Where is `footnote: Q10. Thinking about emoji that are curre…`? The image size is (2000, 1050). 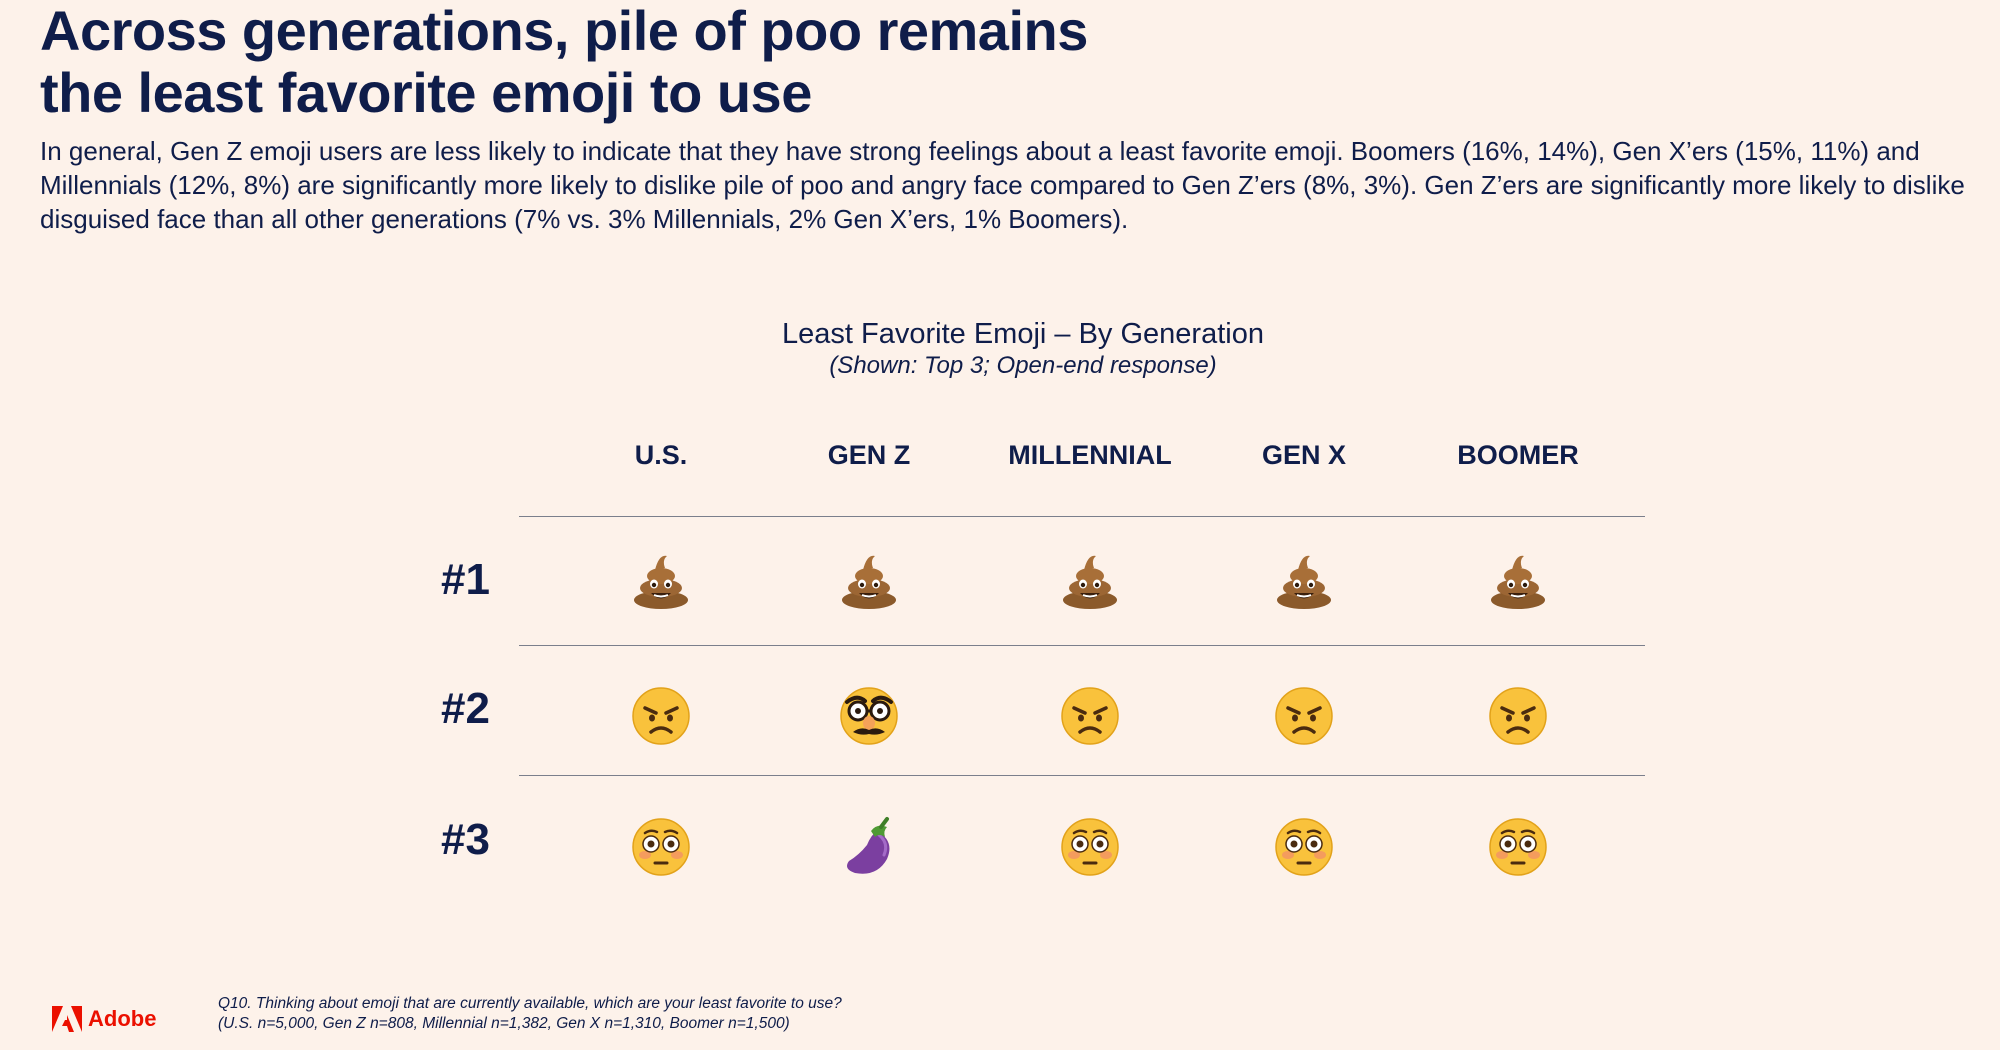
footnote: Q10. Thinking about emoji that are curre… is located at coordinates (530, 1014).